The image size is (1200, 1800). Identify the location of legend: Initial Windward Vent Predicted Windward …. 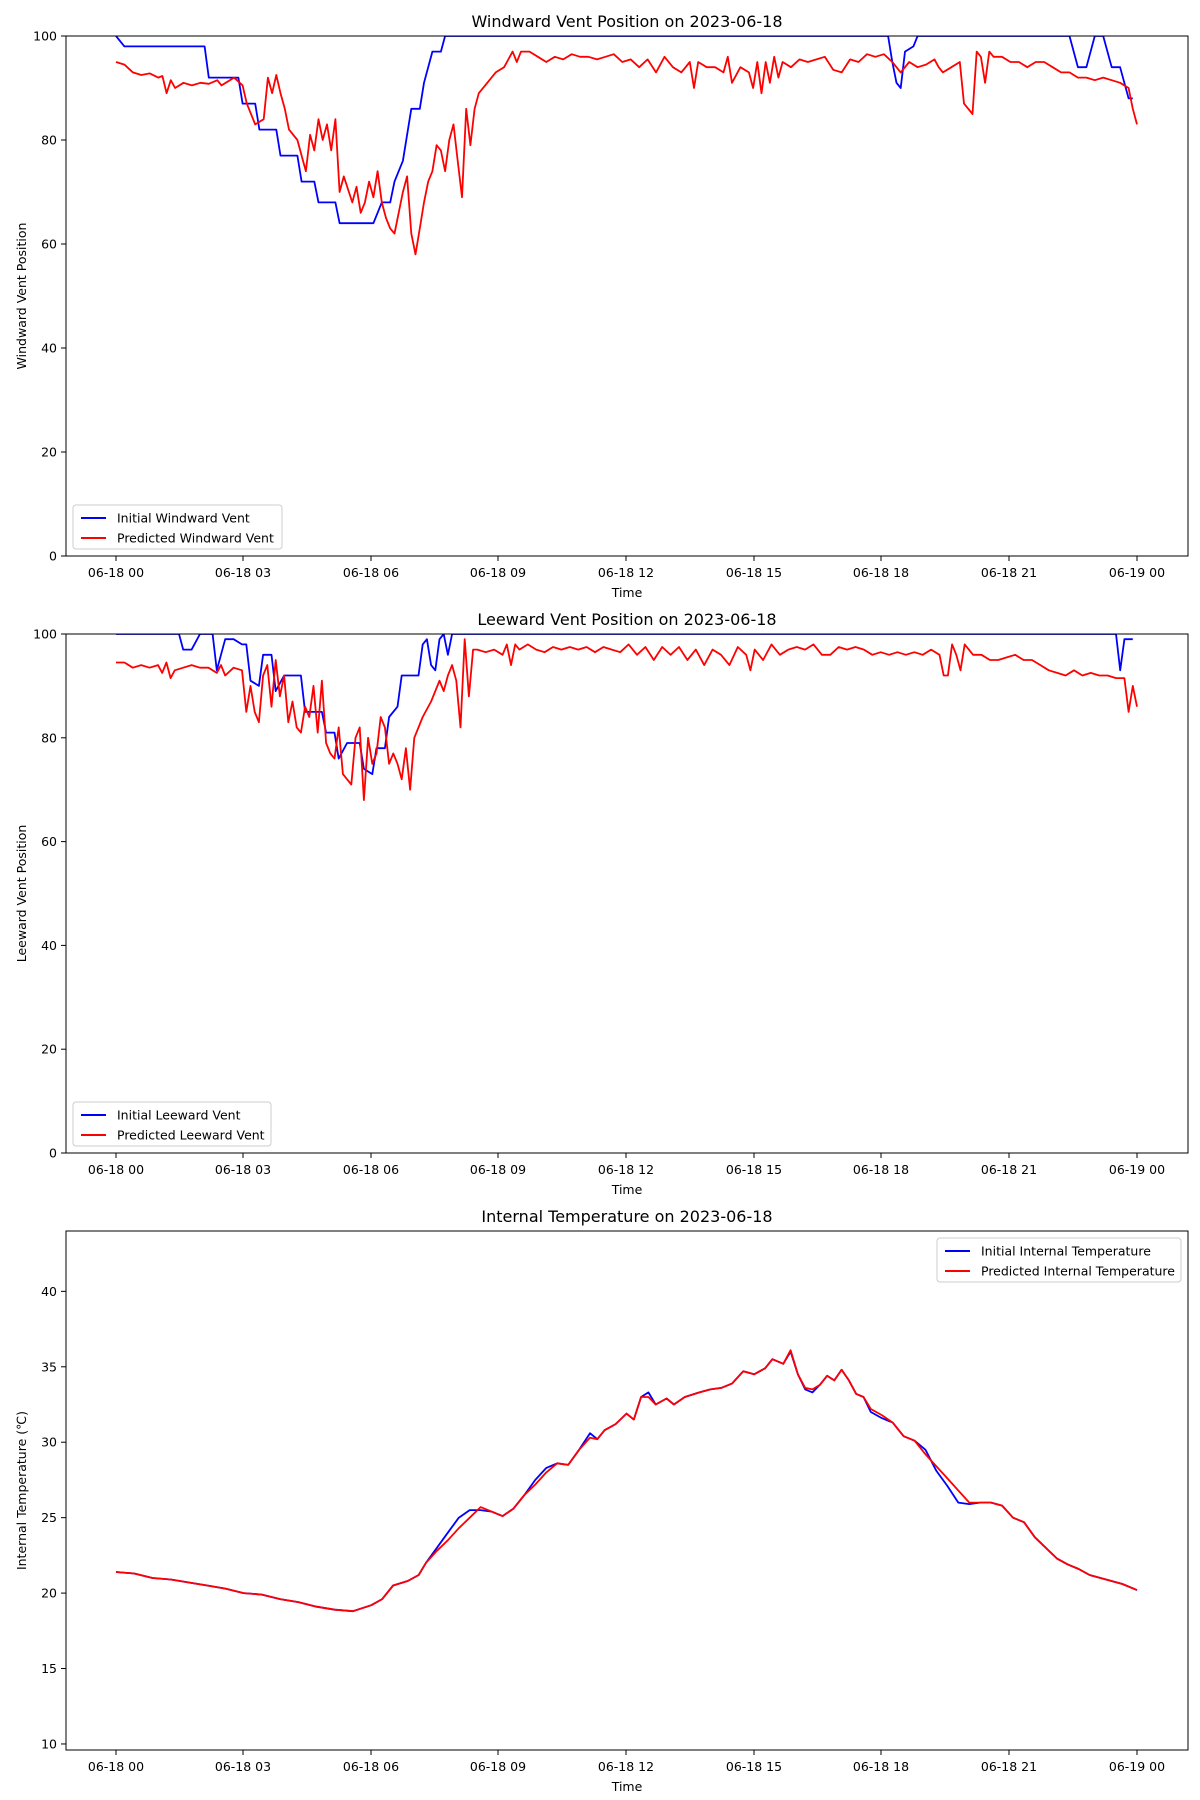
(177, 527).